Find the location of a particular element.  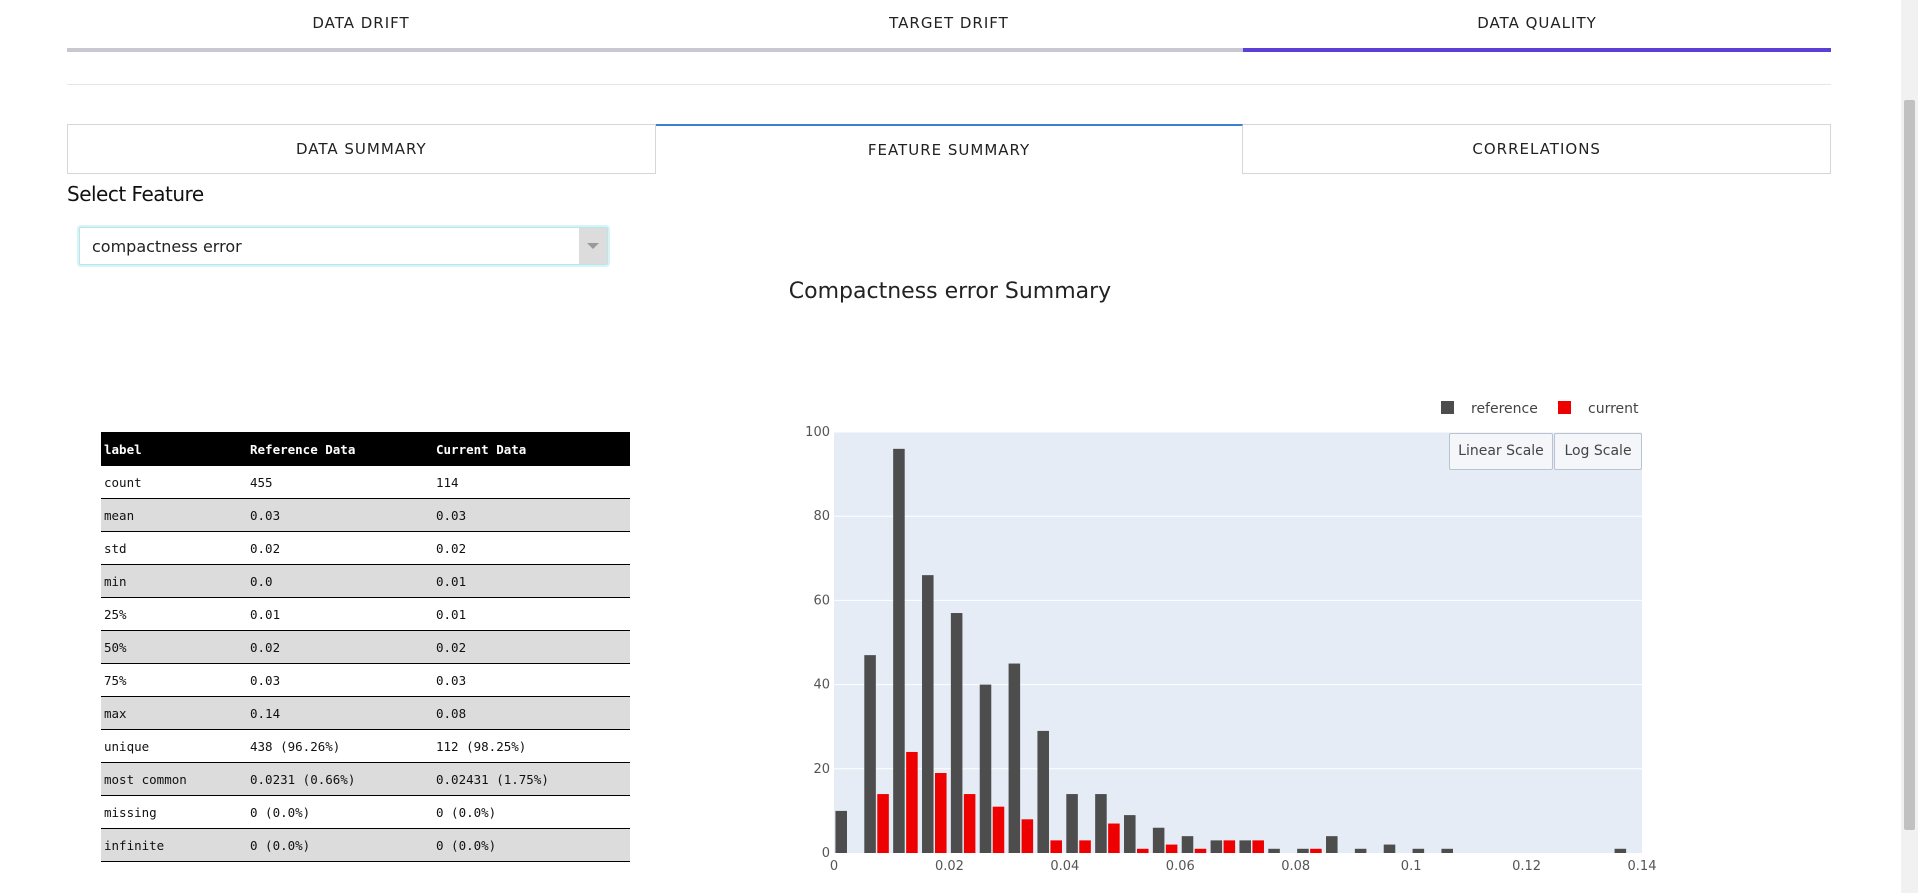

y-tick-label: 20 is located at coordinates (821, 769).